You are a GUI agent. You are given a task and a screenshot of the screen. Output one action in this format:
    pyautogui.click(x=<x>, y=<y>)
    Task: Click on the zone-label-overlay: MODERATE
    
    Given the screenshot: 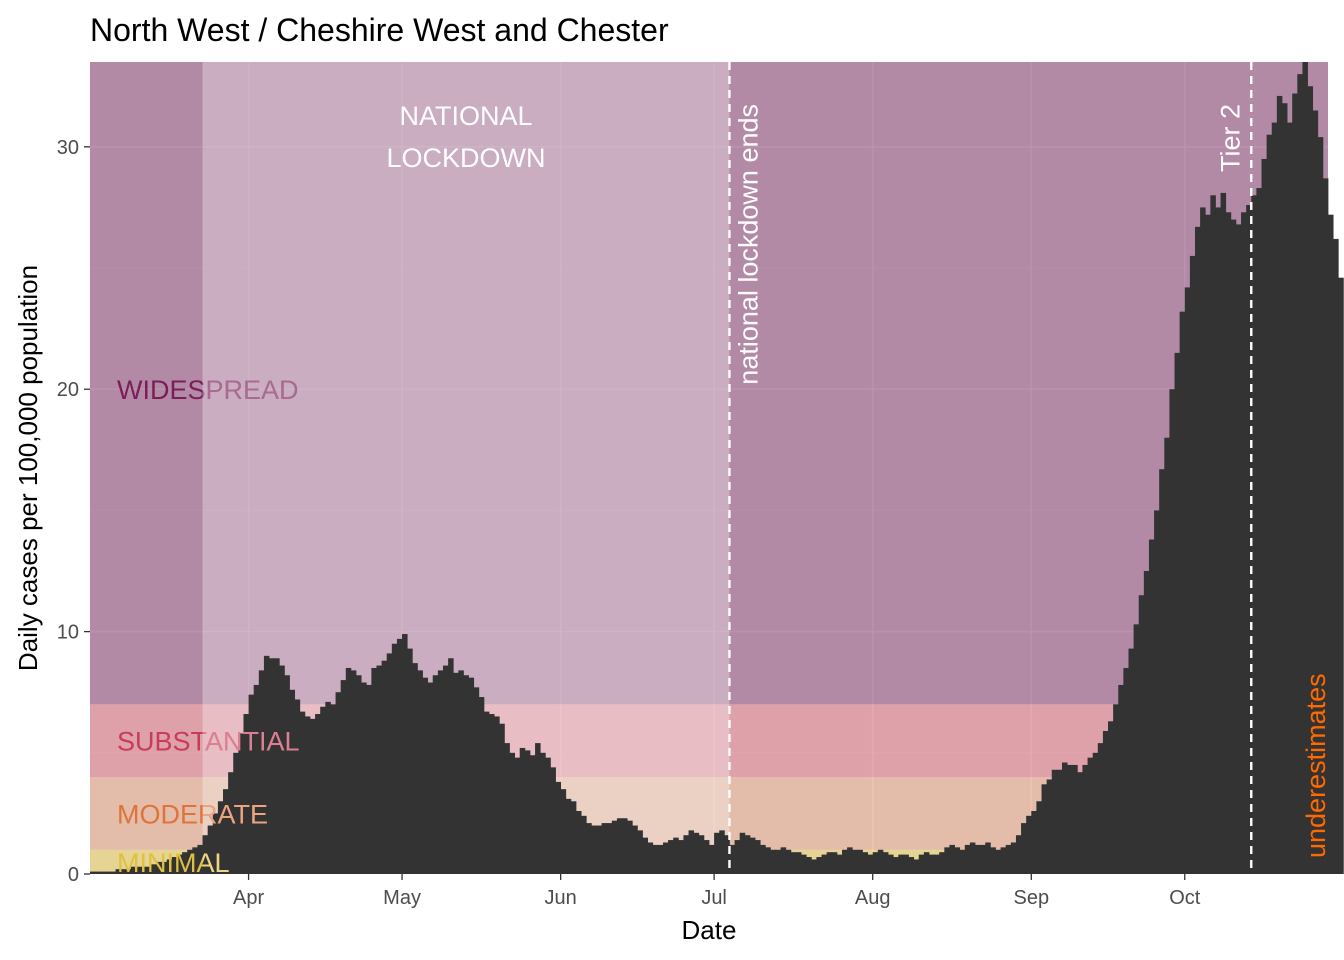 What is the action you would take?
    pyautogui.click(x=192, y=814)
    